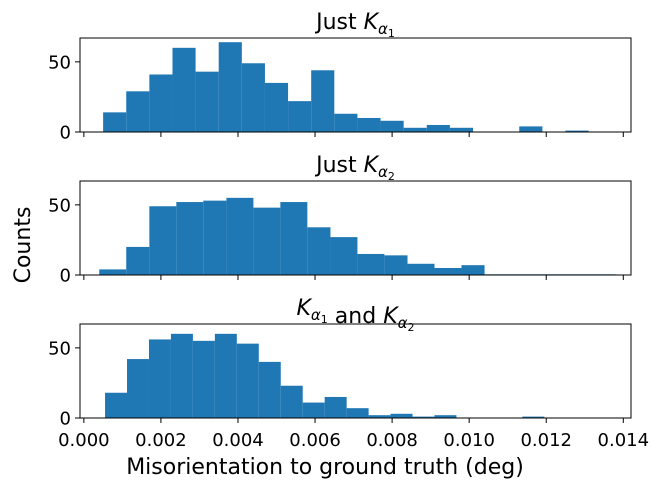 This screenshot has height=491, width=652. I want to click on panel-title: Kα1 and Kα2, so click(355, 315).